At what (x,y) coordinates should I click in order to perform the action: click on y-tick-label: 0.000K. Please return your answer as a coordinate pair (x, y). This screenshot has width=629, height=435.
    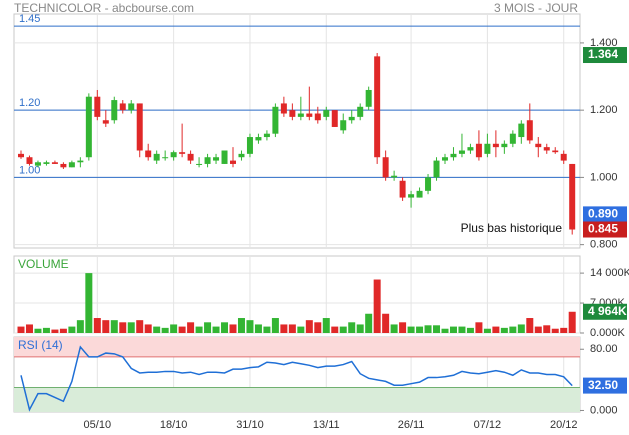
    Looking at the image, I should click on (608, 333).